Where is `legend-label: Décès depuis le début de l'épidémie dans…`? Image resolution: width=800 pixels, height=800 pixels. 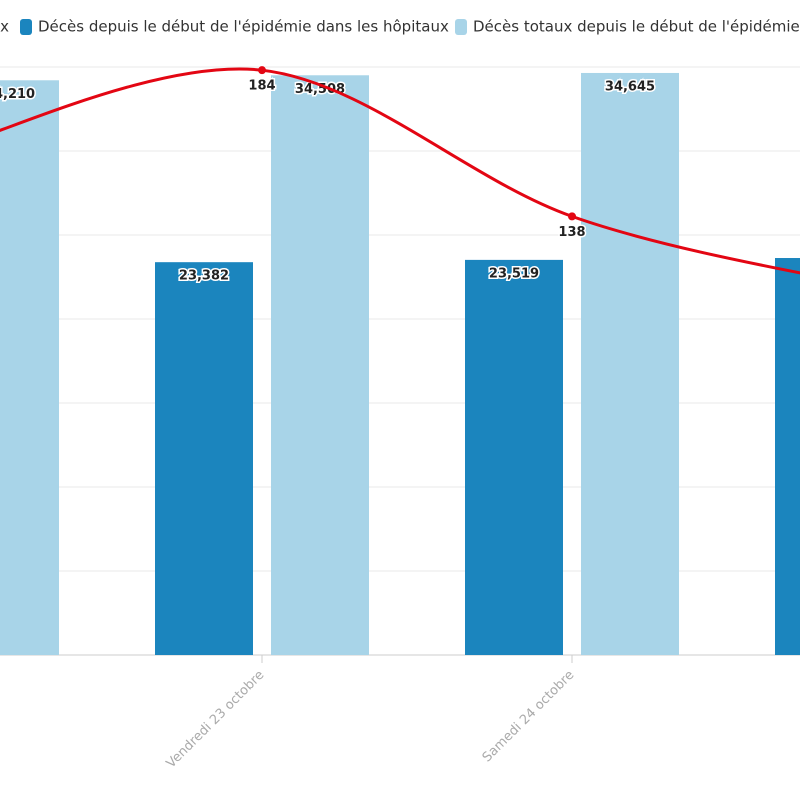 legend-label: Décès depuis le début de l'épidémie dans… is located at coordinates (243, 27).